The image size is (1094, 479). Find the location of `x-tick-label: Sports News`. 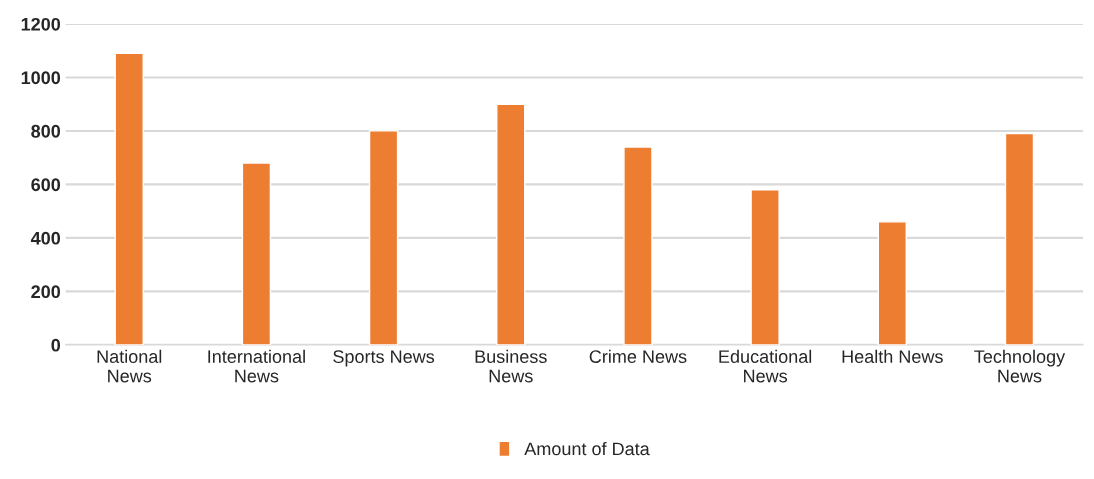

x-tick-label: Sports News is located at coordinates (384, 358).